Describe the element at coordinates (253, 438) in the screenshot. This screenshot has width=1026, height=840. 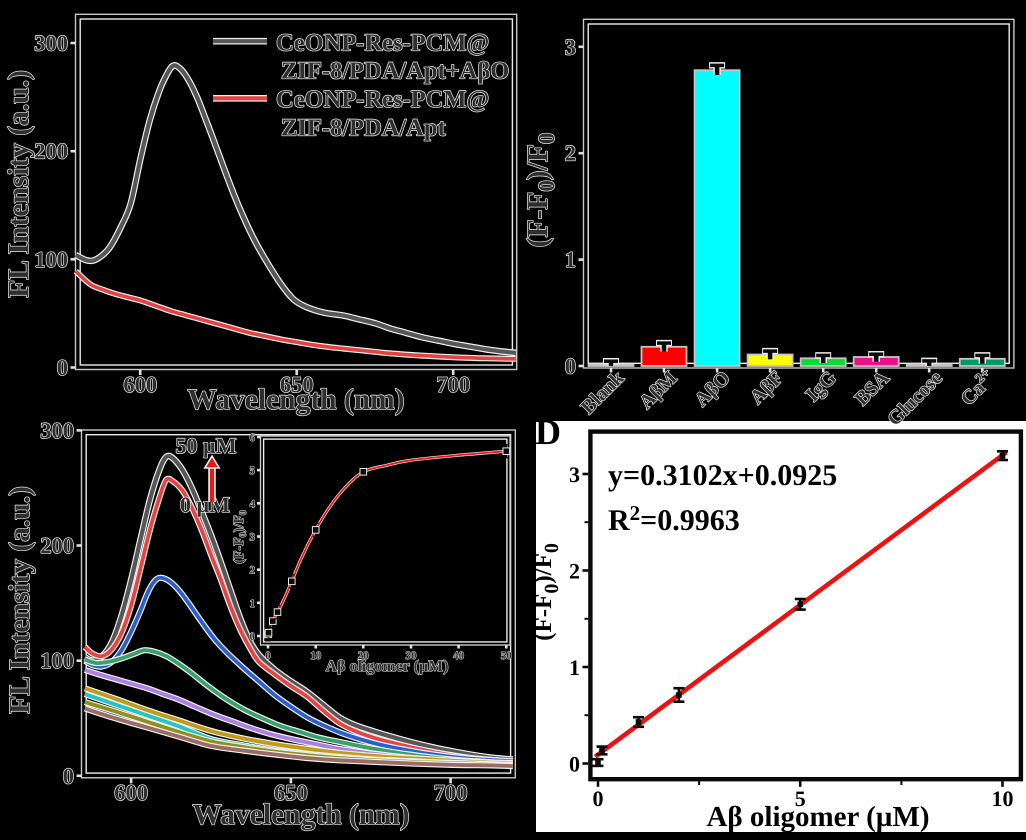
I see `svg-text: 6` at that location.